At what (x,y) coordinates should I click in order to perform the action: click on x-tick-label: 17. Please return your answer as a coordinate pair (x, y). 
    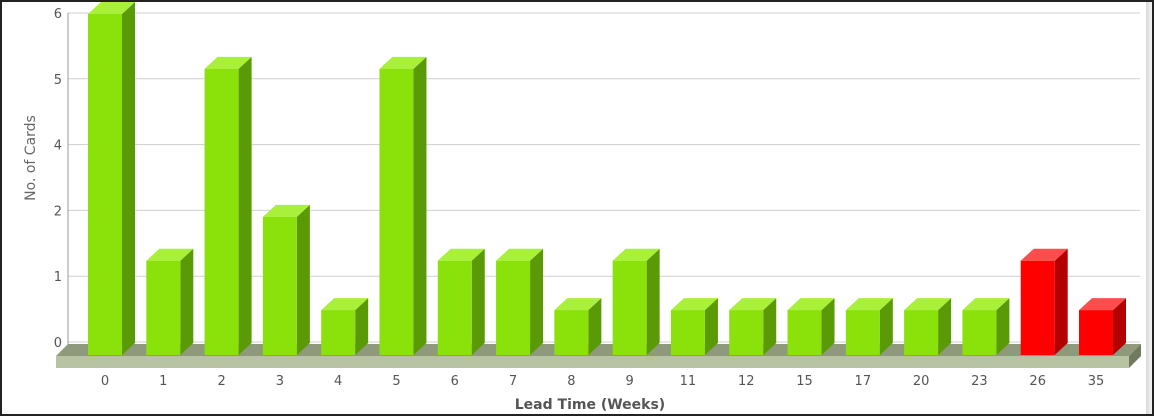
    Looking at the image, I should click on (863, 381).